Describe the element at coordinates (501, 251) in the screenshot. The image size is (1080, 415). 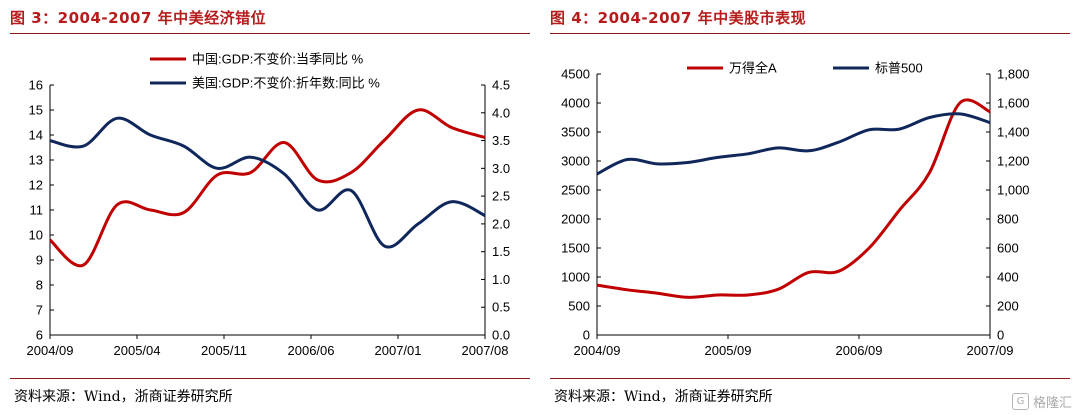
I see `y-tick-label-right: 1.5` at that location.